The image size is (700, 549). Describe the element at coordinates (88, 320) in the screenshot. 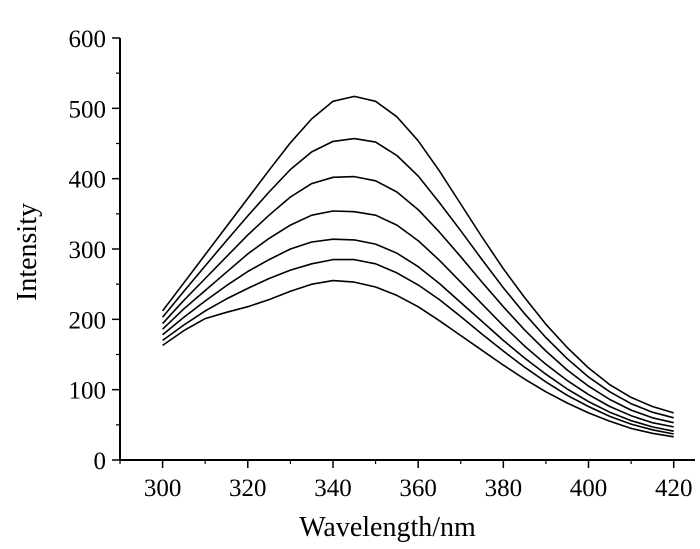

I see `y-tick-label: 200` at that location.